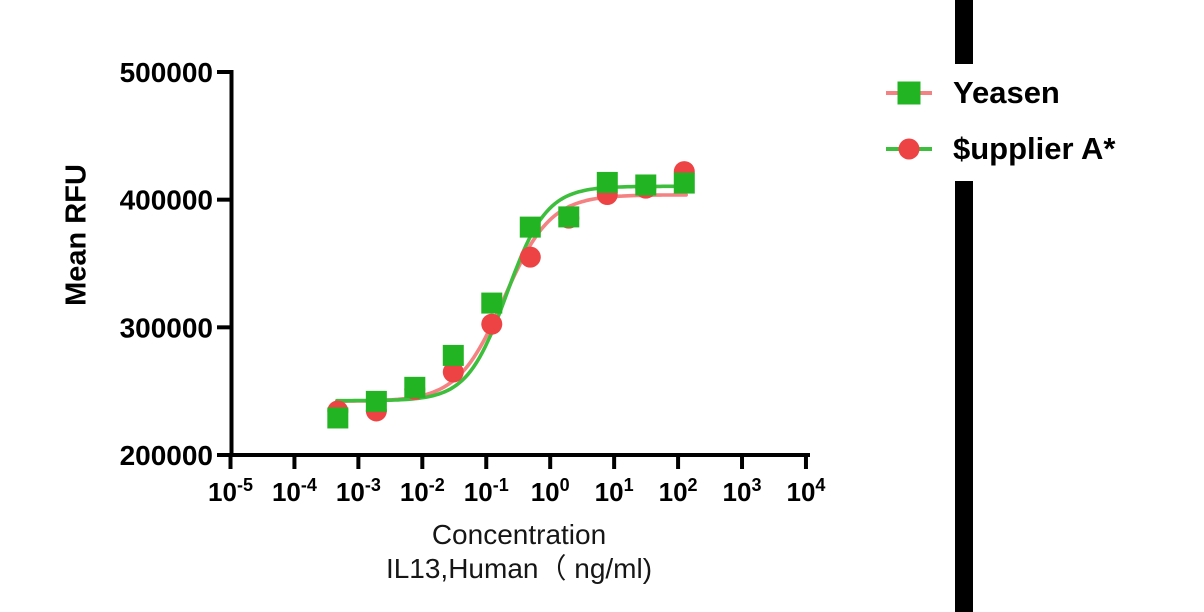 Image resolution: width=1204 pixels, height=612 pixels. Describe the element at coordinates (422, 491) in the screenshot. I see `x-tick-label: 10⁻²` at that location.